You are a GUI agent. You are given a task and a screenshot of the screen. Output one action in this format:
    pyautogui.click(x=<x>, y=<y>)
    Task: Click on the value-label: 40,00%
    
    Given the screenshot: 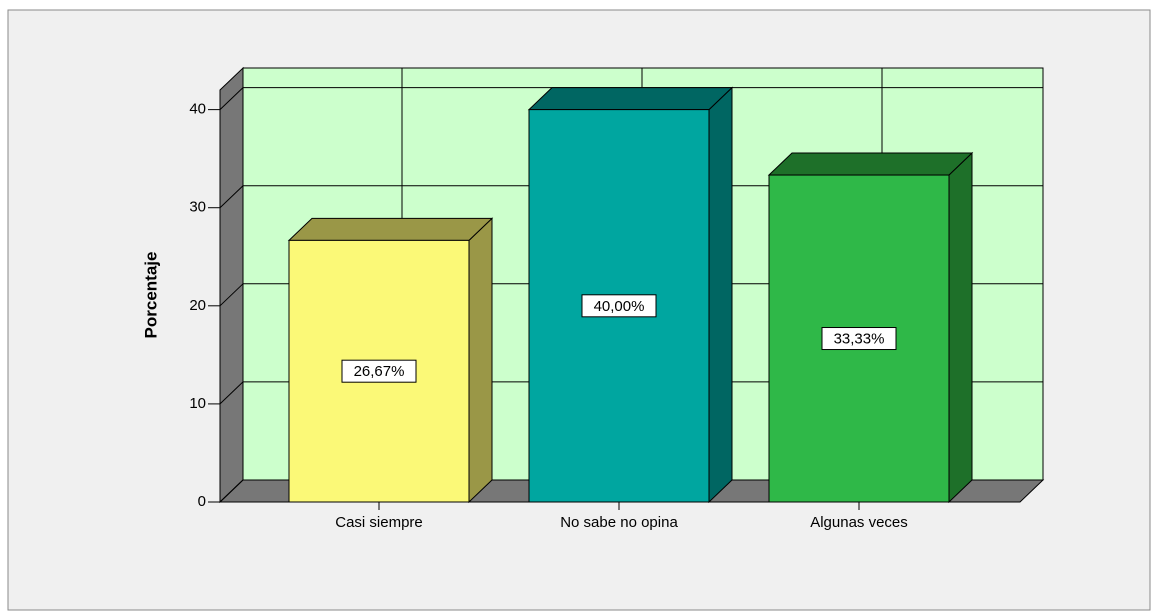 What is the action you would take?
    pyautogui.click(x=619, y=306)
    